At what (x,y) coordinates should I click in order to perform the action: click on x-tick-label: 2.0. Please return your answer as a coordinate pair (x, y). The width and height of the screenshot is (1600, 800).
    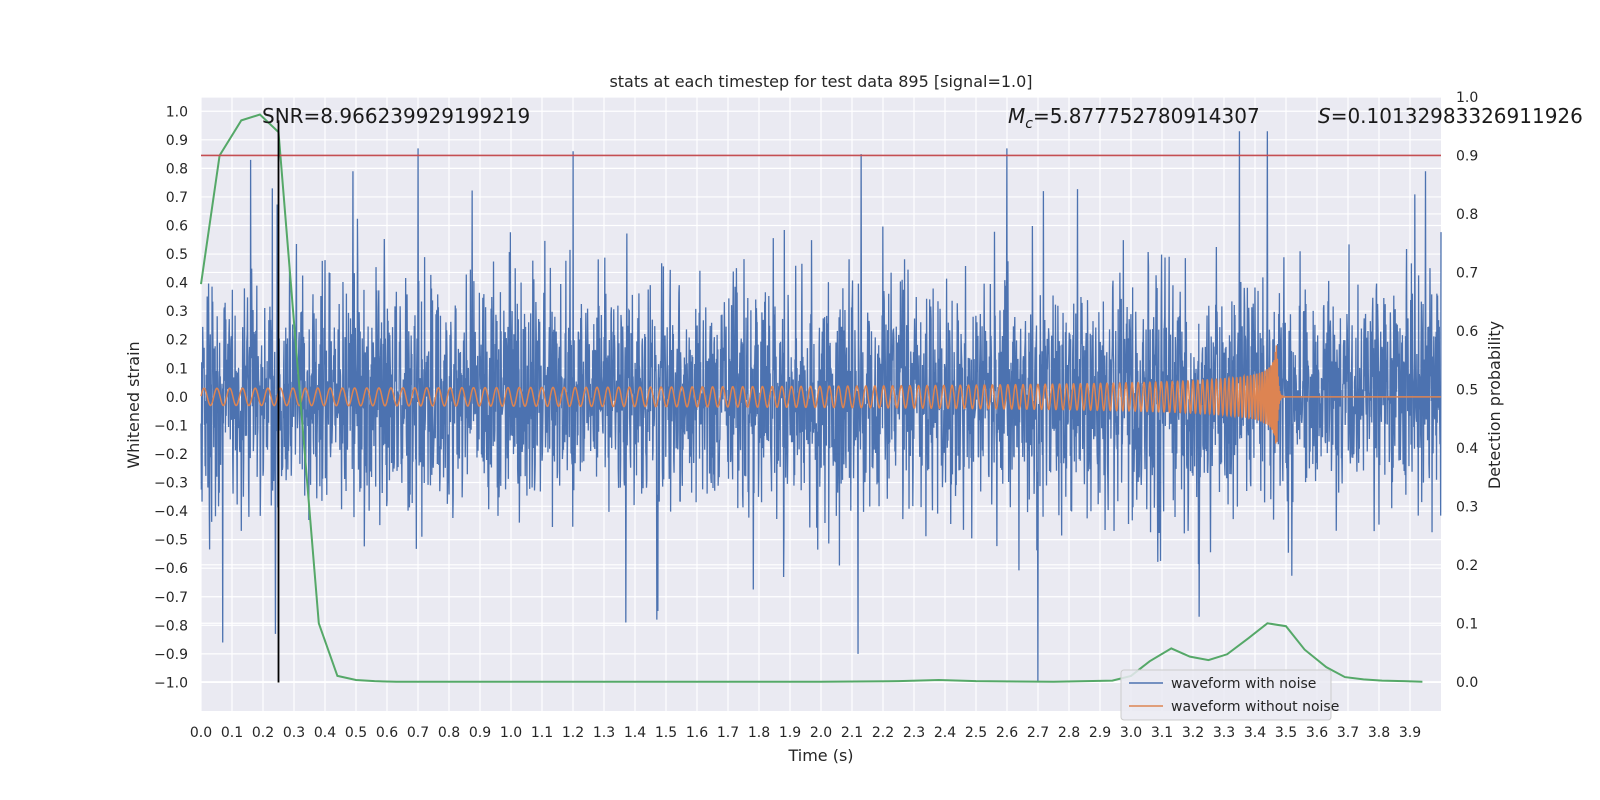
    Looking at the image, I should click on (821, 733).